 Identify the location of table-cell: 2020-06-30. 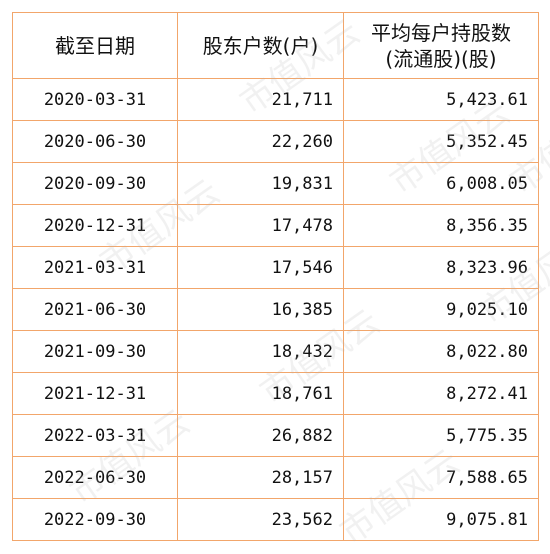
(95, 141).